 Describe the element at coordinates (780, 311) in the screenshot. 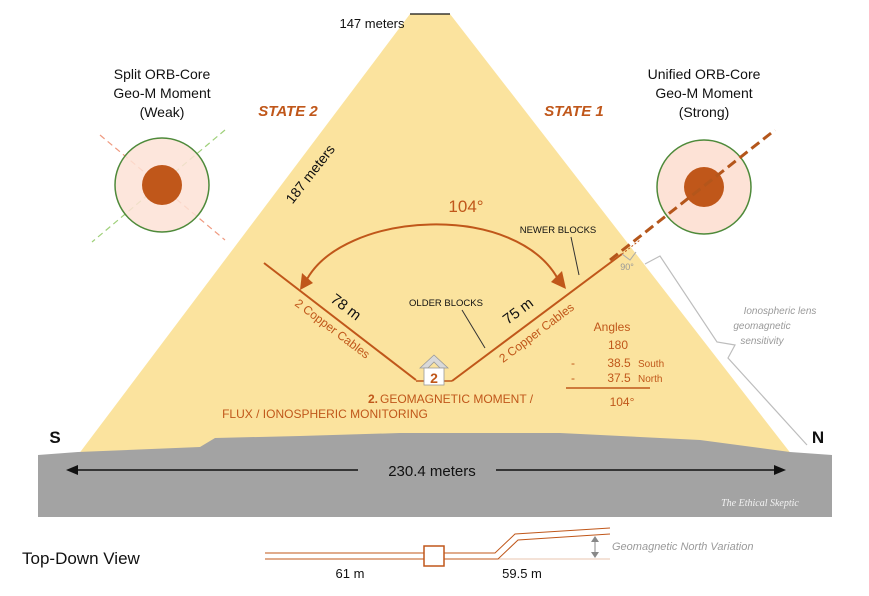

I see `lens-note-1: Ionospheric lens` at that location.